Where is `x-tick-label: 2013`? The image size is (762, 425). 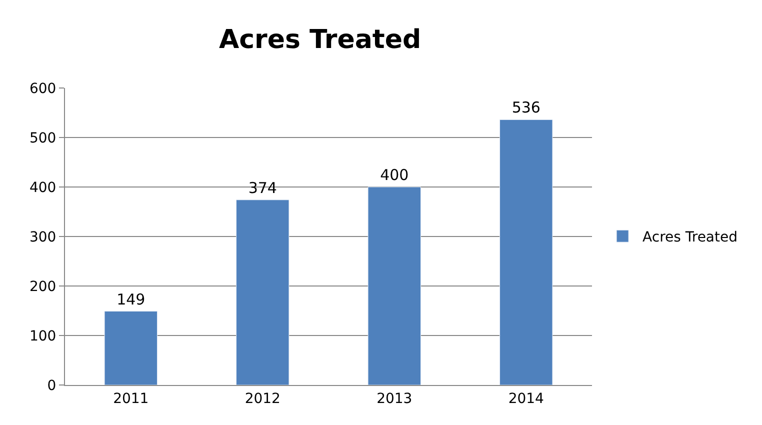
x-tick-label: 2013 is located at coordinates (394, 398).